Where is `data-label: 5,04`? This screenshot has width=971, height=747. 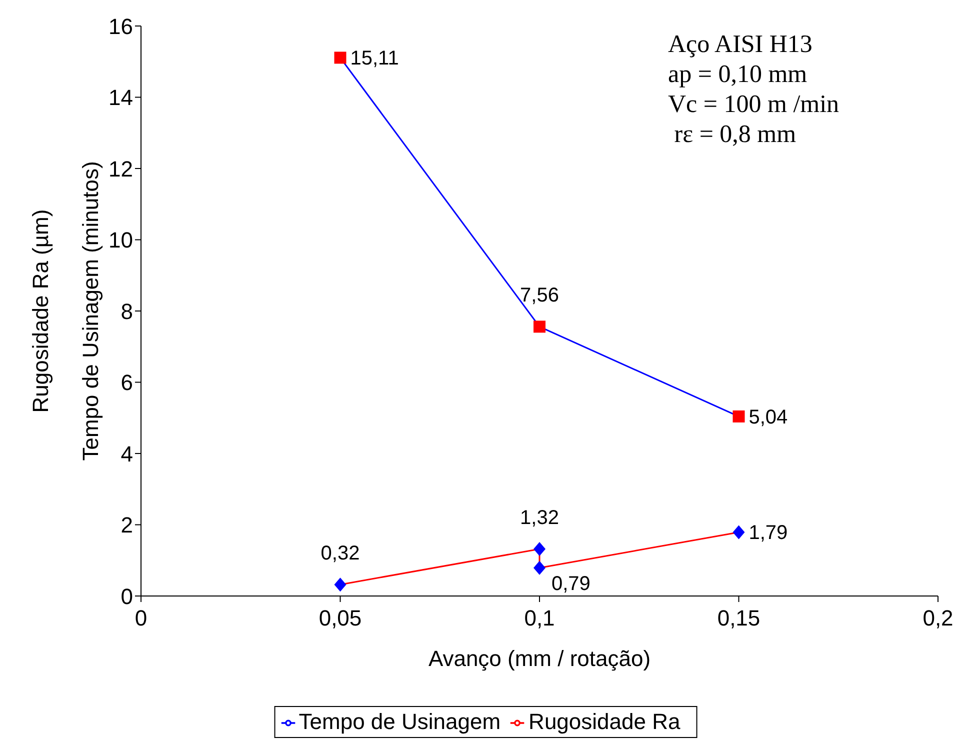 data-label: 5,04 is located at coordinates (768, 417).